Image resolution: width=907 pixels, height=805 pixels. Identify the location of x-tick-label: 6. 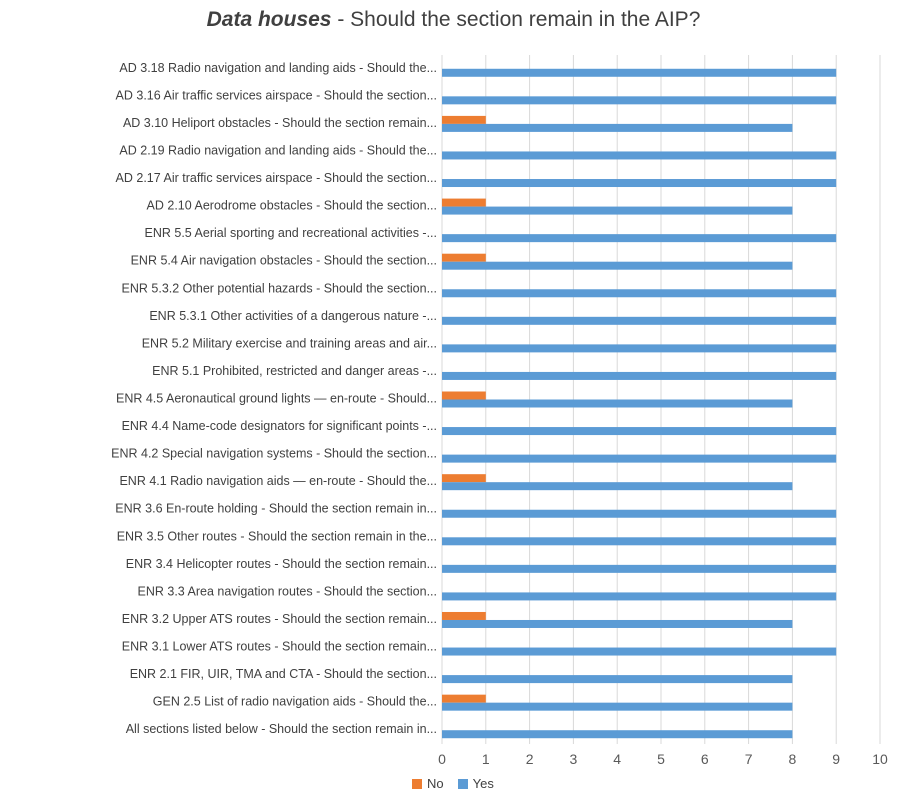
(705, 759).